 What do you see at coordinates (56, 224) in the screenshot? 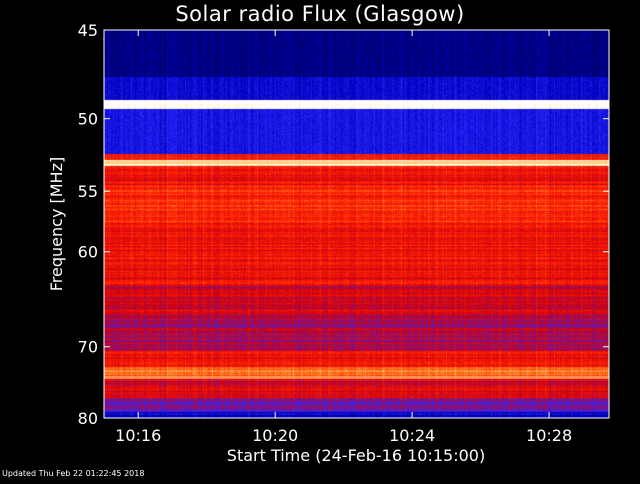
I see `y-axis-label: Frequency [MHz]` at bounding box center [56, 224].